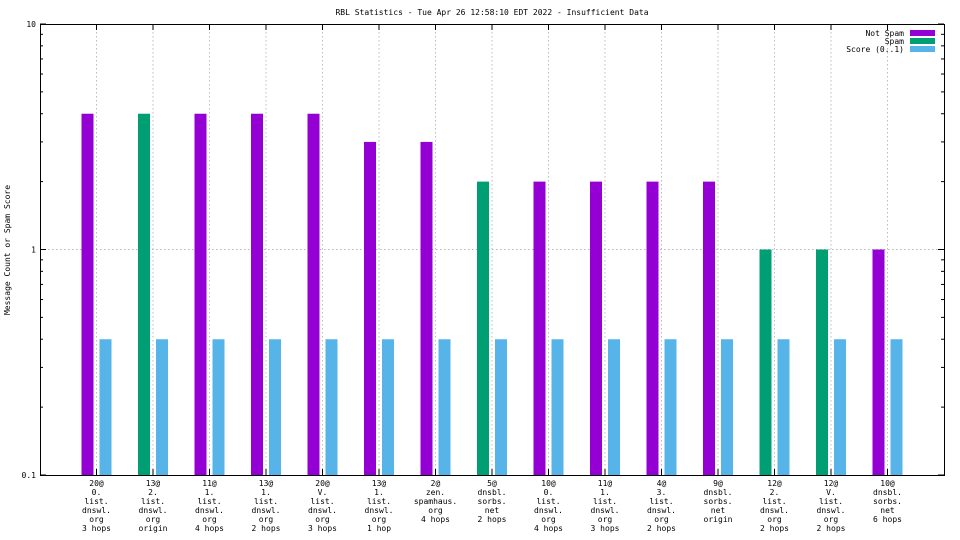 Image resolution: width=960 pixels, height=540 pixels. Describe the element at coordinates (831, 506) in the screenshot. I see `x-tick-label: 12@ V. list. dnswl. org 2 hops` at that location.